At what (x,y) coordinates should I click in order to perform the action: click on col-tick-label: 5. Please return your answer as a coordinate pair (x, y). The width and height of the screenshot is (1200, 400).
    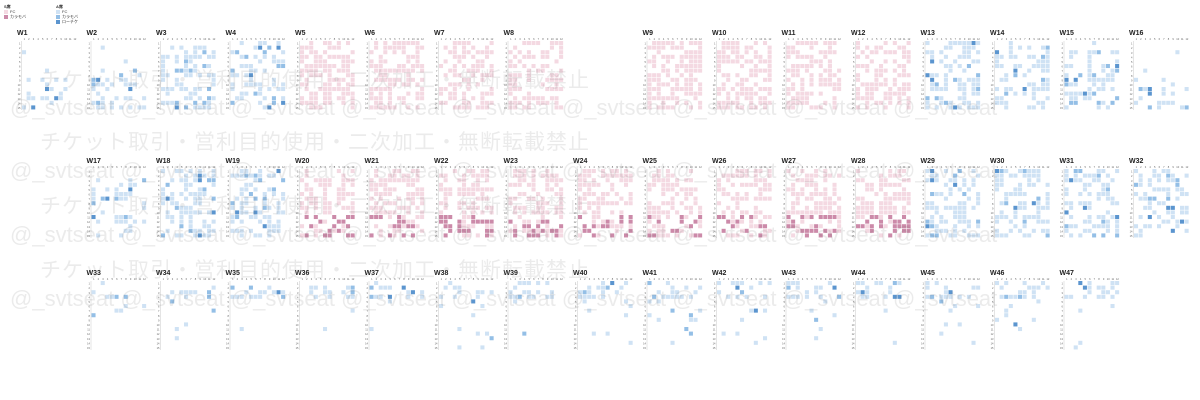
    Looking at the image, I should click on (321, 167).